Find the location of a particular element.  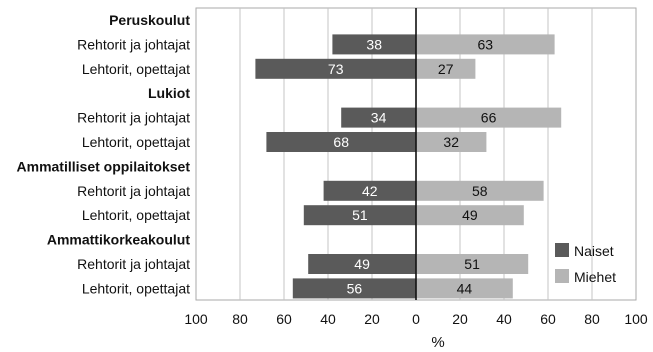

value-label-naiset: 73 is located at coordinates (336, 69).